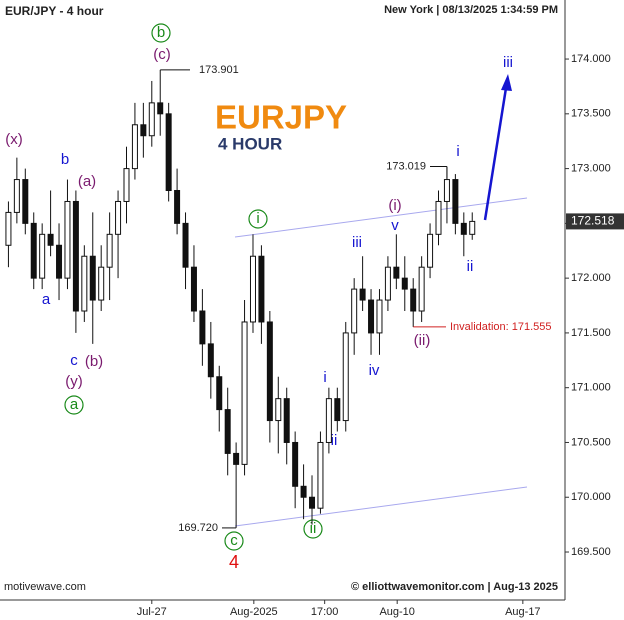  What do you see at coordinates (87, 181) in the screenshot?
I see `wave-label: (a)` at bounding box center [87, 181].